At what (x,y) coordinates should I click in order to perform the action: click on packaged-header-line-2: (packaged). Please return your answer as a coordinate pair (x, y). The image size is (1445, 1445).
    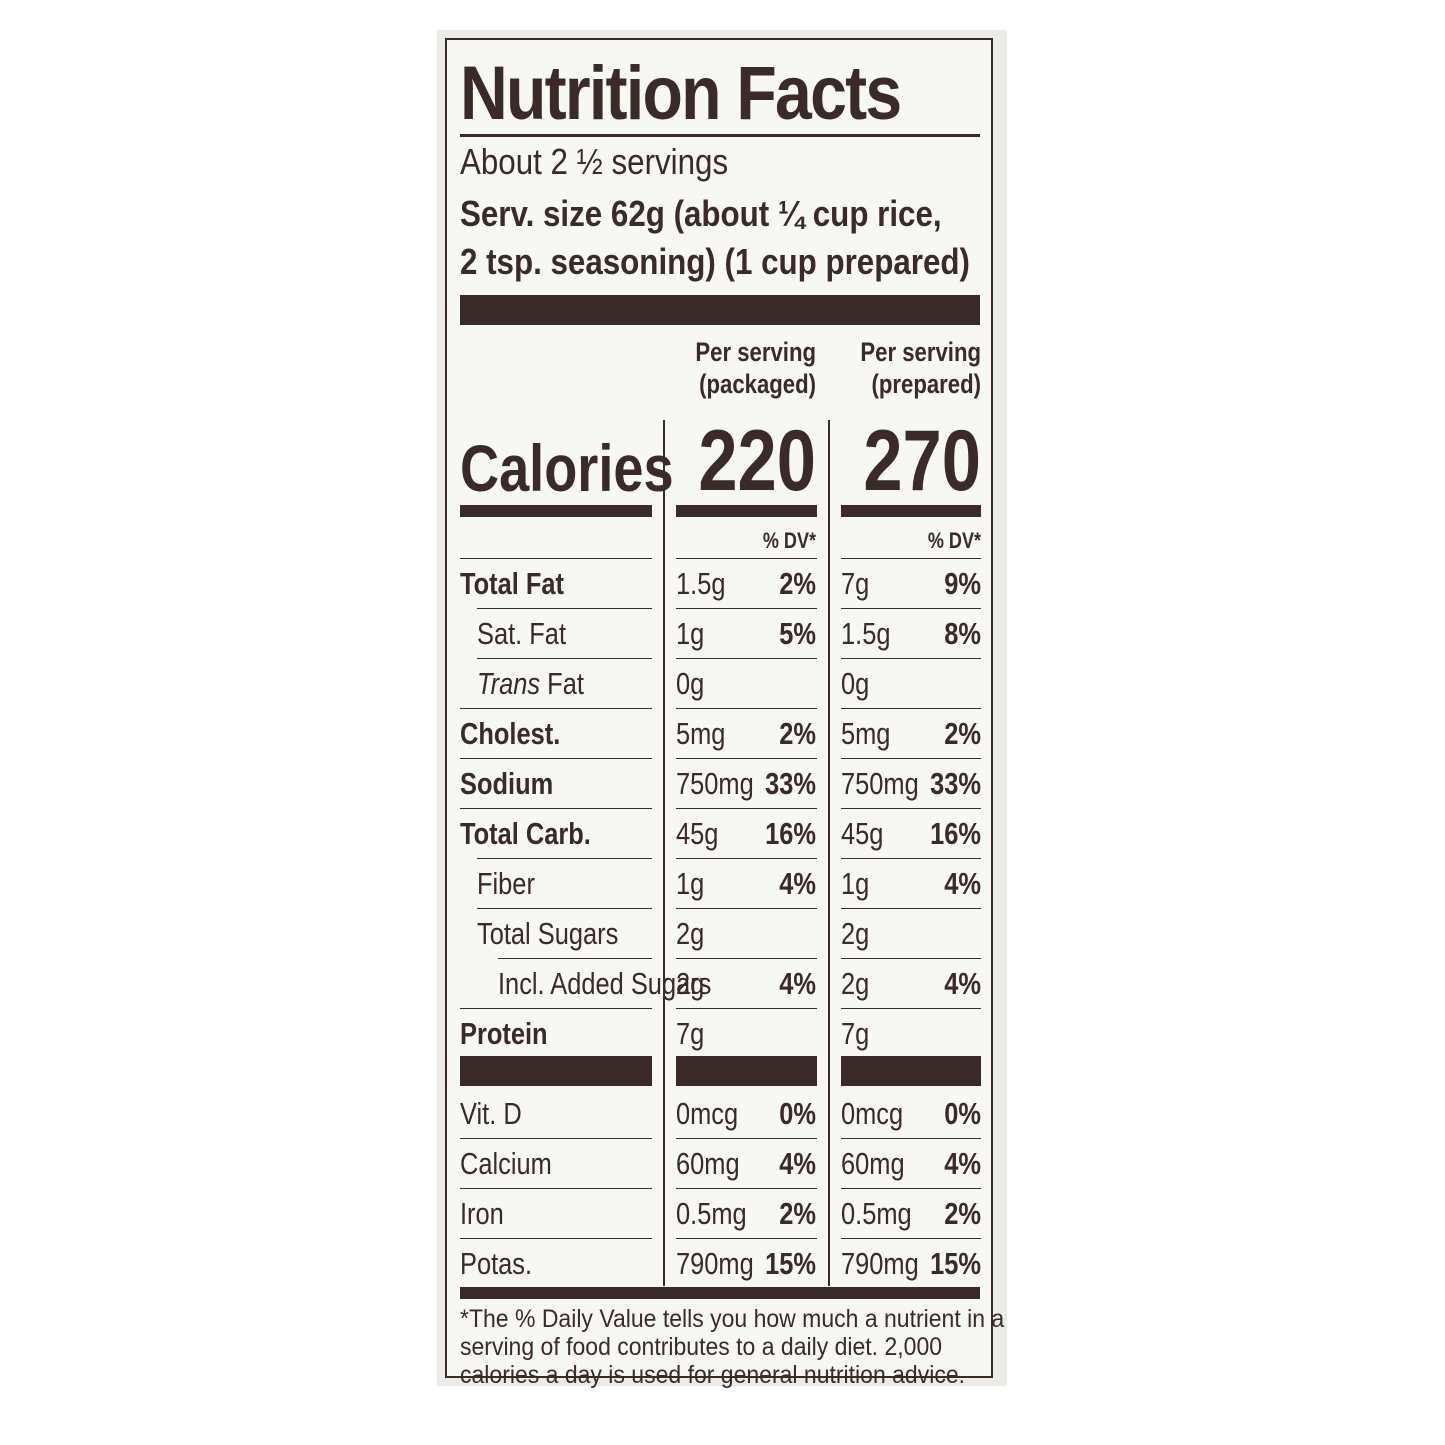
    Looking at the image, I should click on (757, 384).